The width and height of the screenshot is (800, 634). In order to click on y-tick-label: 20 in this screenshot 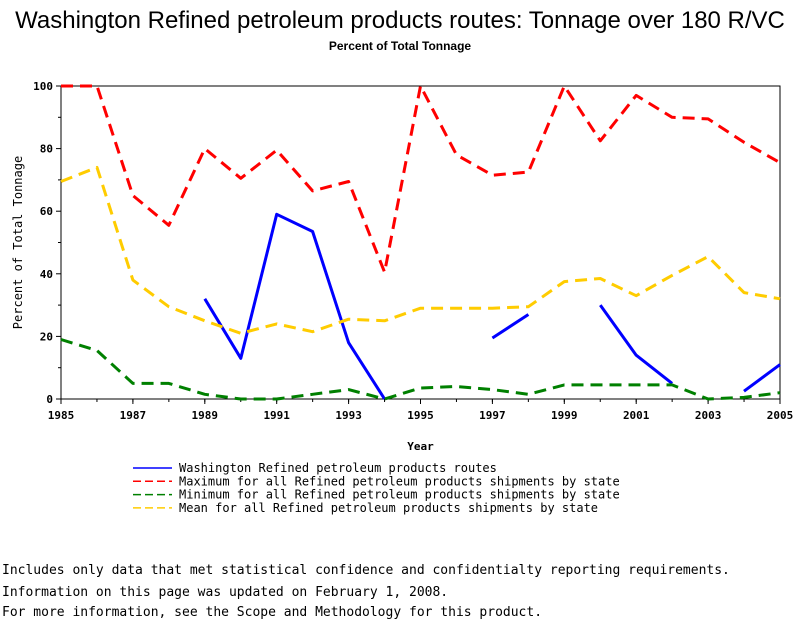, I will do `click(46, 336)`.